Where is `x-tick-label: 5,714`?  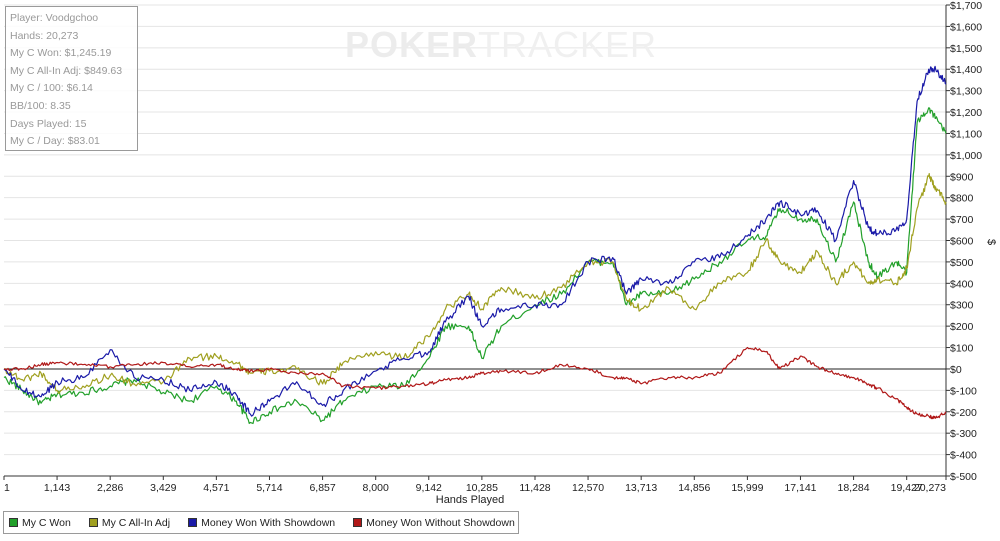 x-tick-label: 5,714 is located at coordinates (269, 488).